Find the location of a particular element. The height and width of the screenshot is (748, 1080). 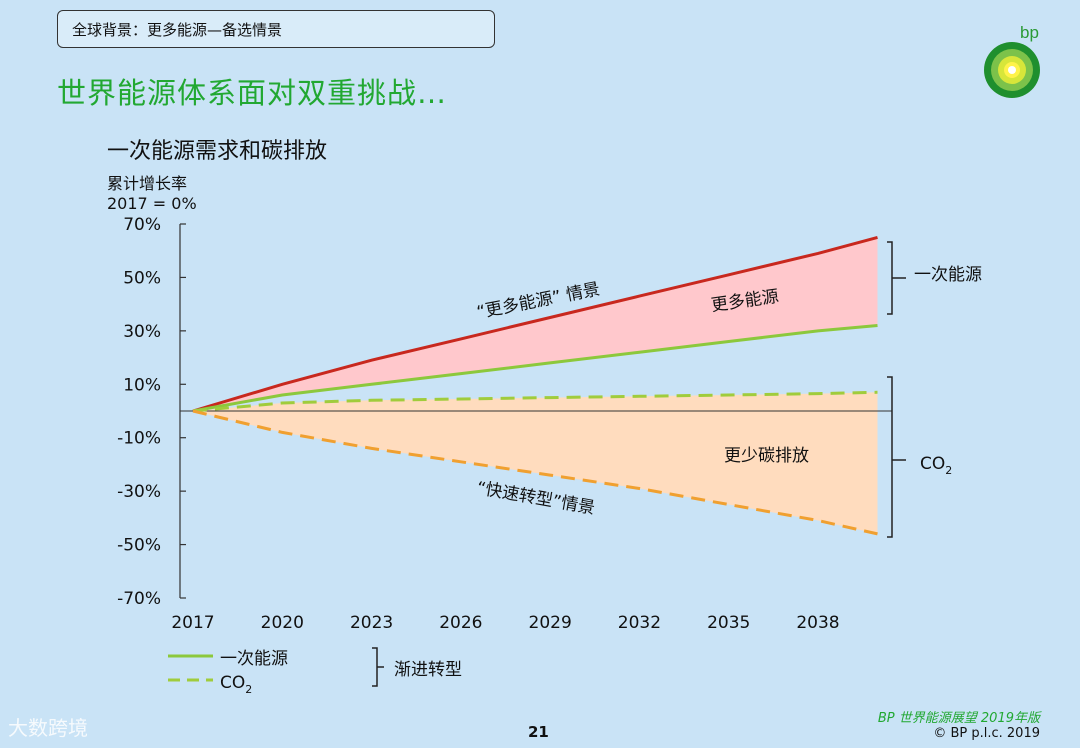

series-line-co2-rapid is located at coordinates (535, 472).